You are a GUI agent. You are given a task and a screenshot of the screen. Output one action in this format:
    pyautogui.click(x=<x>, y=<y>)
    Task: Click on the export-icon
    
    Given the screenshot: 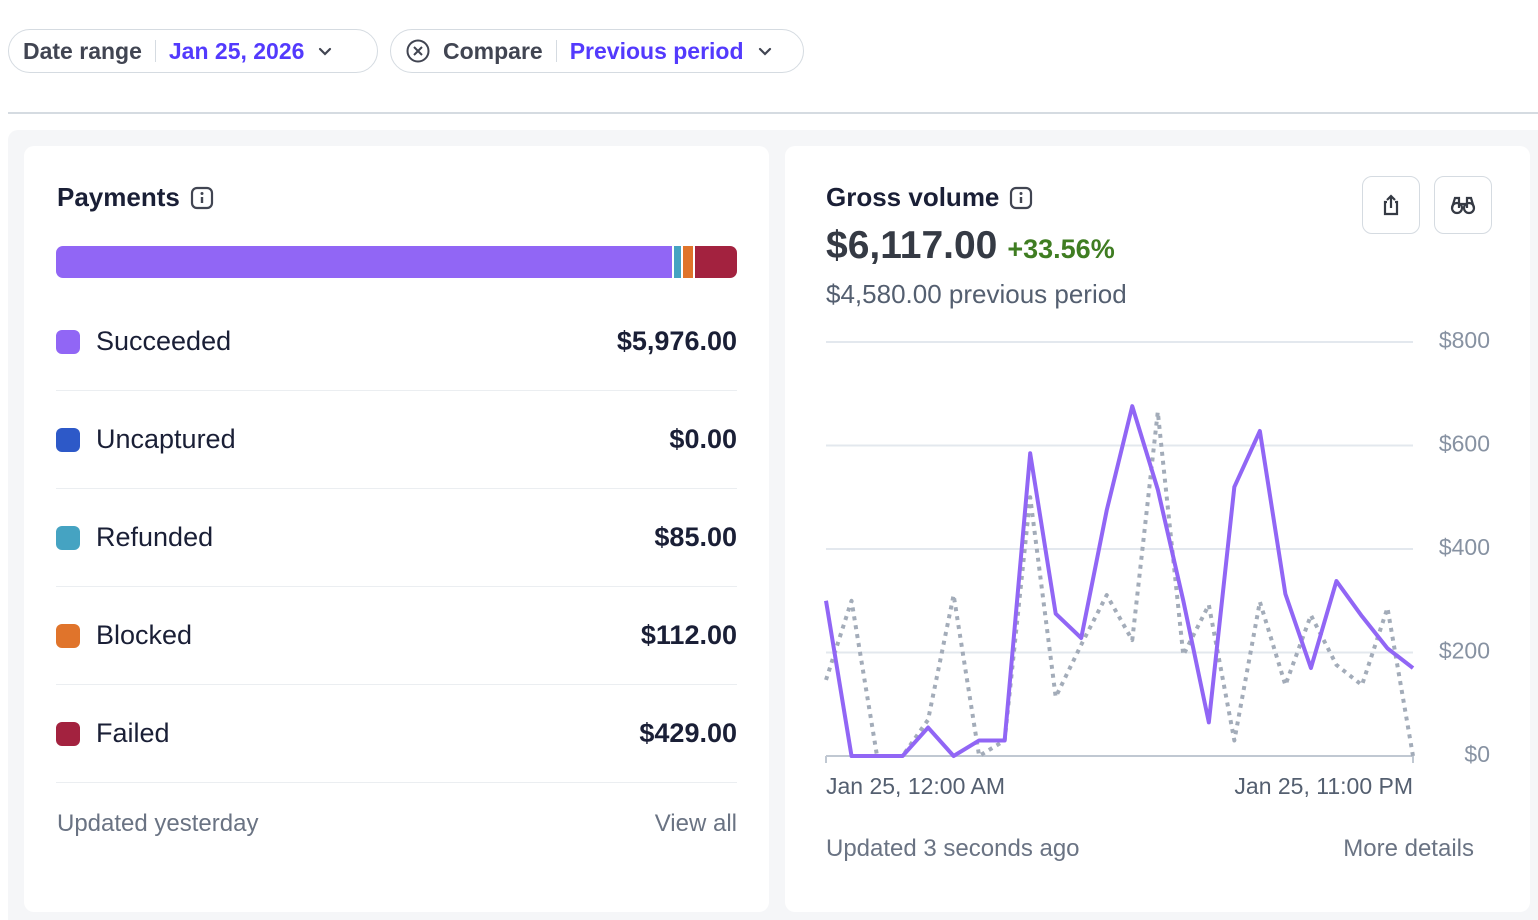 What is the action you would take?
    pyautogui.click(x=1391, y=205)
    